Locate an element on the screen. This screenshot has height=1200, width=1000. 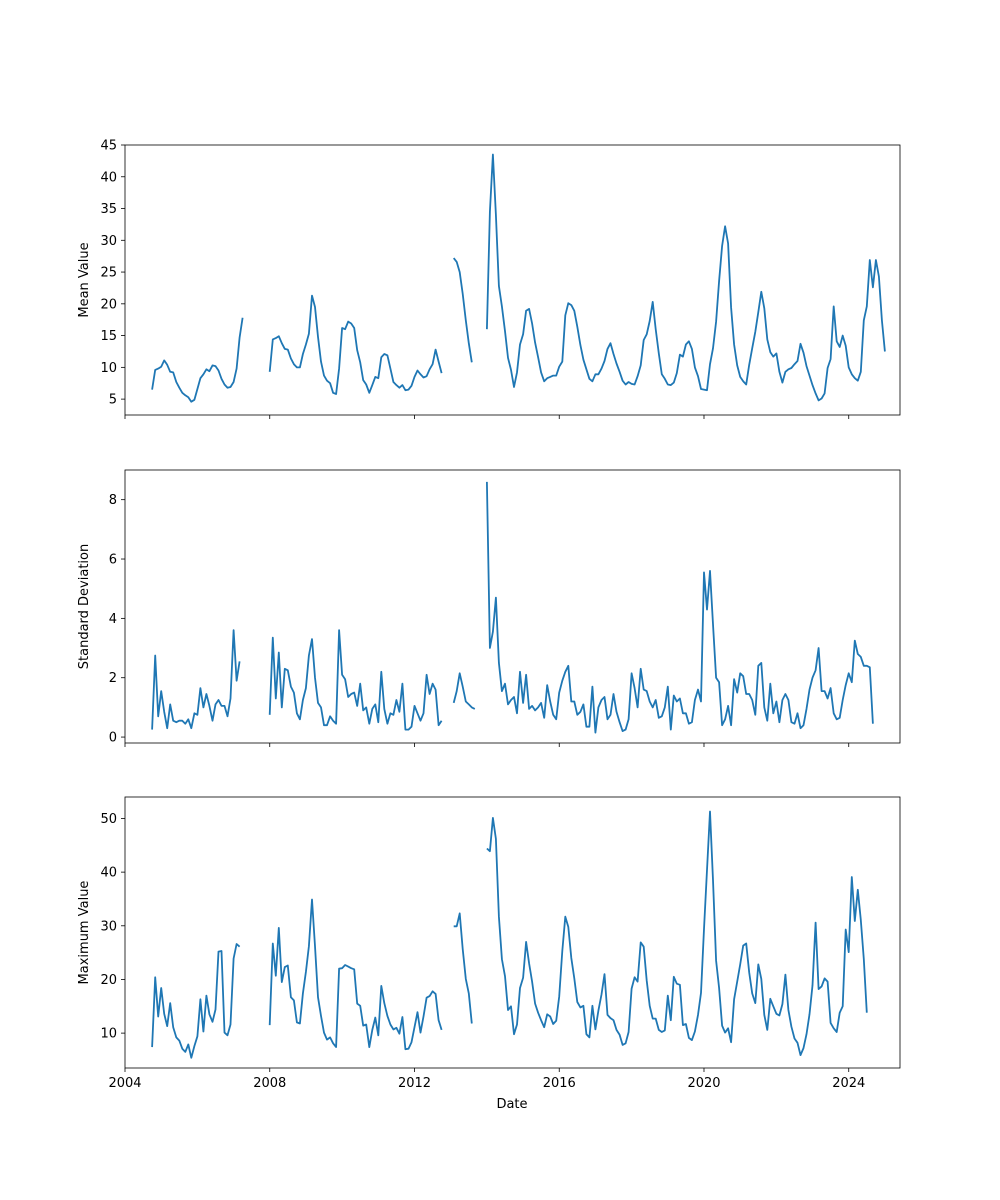
y-tick-label: 6 is located at coordinates (113, 560).